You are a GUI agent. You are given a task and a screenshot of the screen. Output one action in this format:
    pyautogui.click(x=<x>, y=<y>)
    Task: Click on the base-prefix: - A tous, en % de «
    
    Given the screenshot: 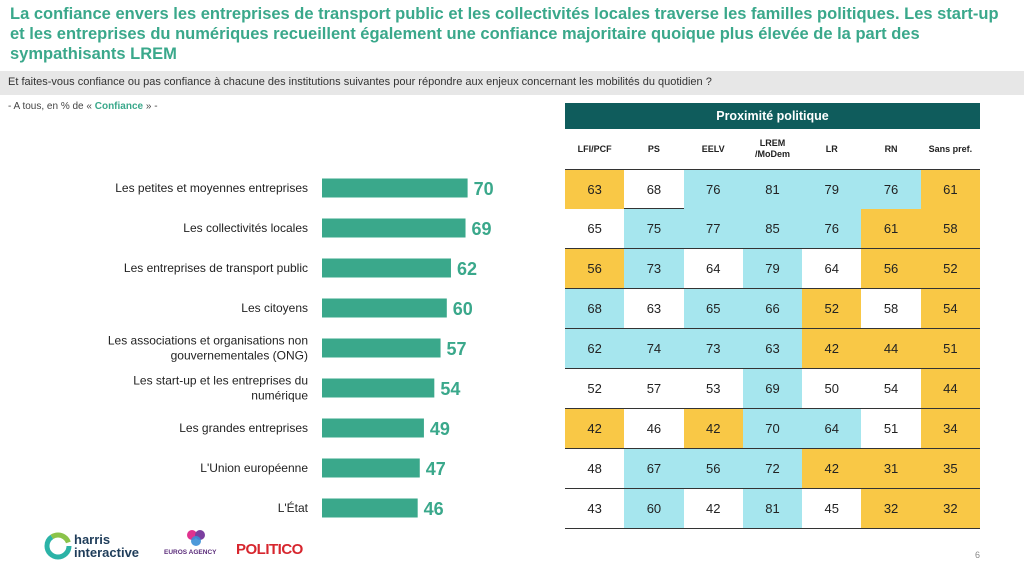 What is the action you would take?
    pyautogui.click(x=51, y=106)
    